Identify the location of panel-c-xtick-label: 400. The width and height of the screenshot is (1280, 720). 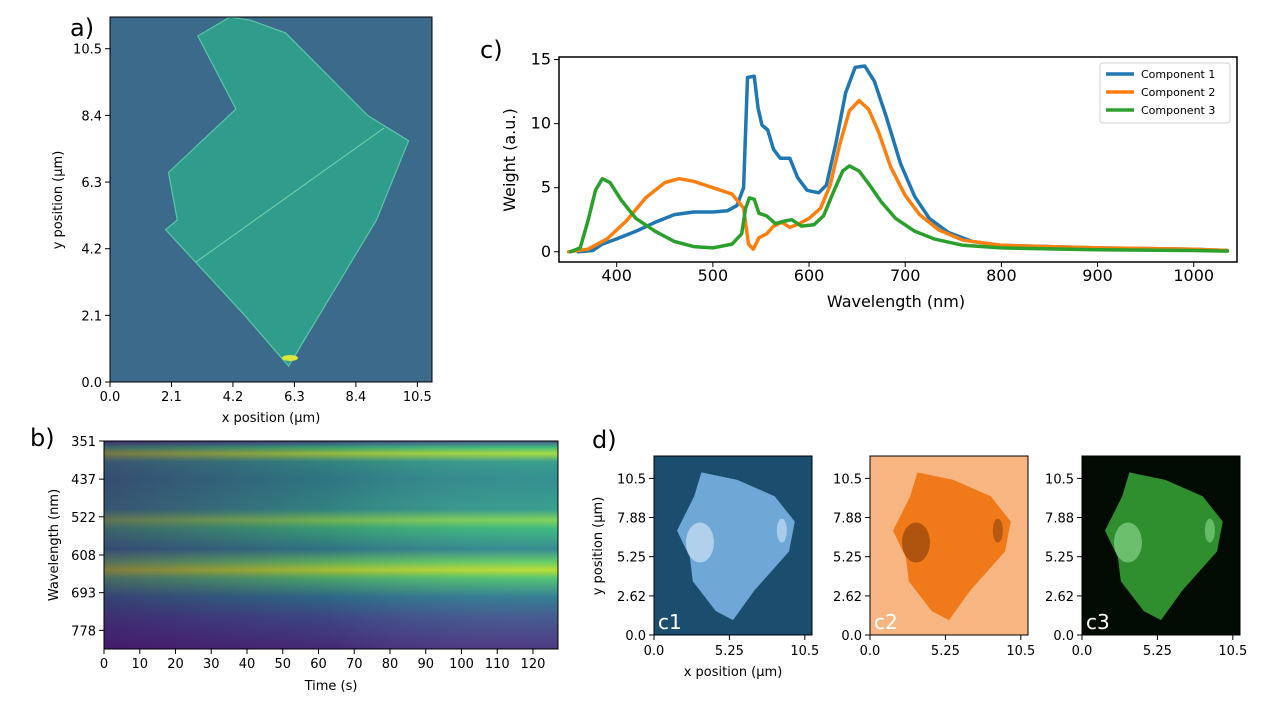
(616, 275).